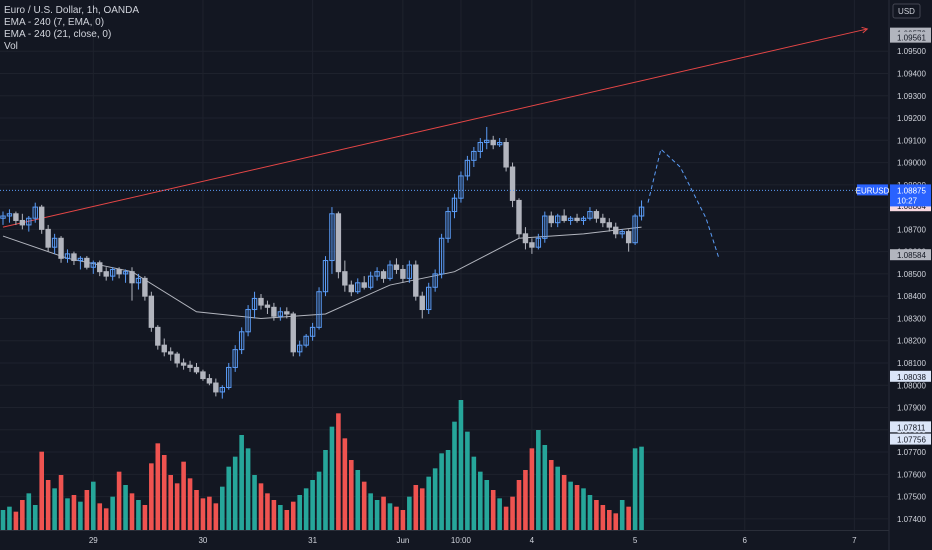  Describe the element at coordinates (911, 377) in the screenshot. I see `price-badge-label: 1.08038` at that location.